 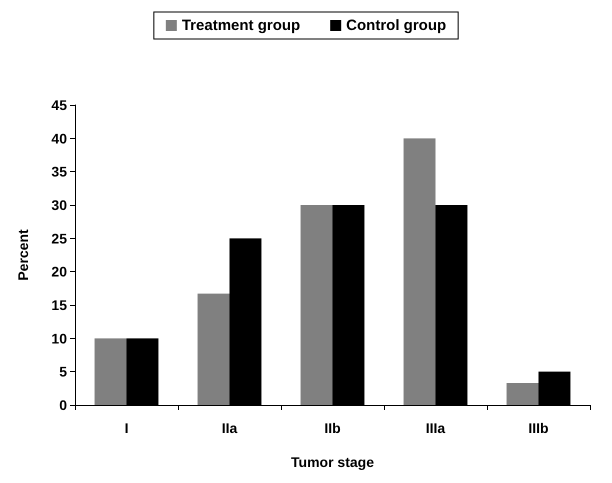 I want to click on legend-label: Control group, so click(x=396, y=25).